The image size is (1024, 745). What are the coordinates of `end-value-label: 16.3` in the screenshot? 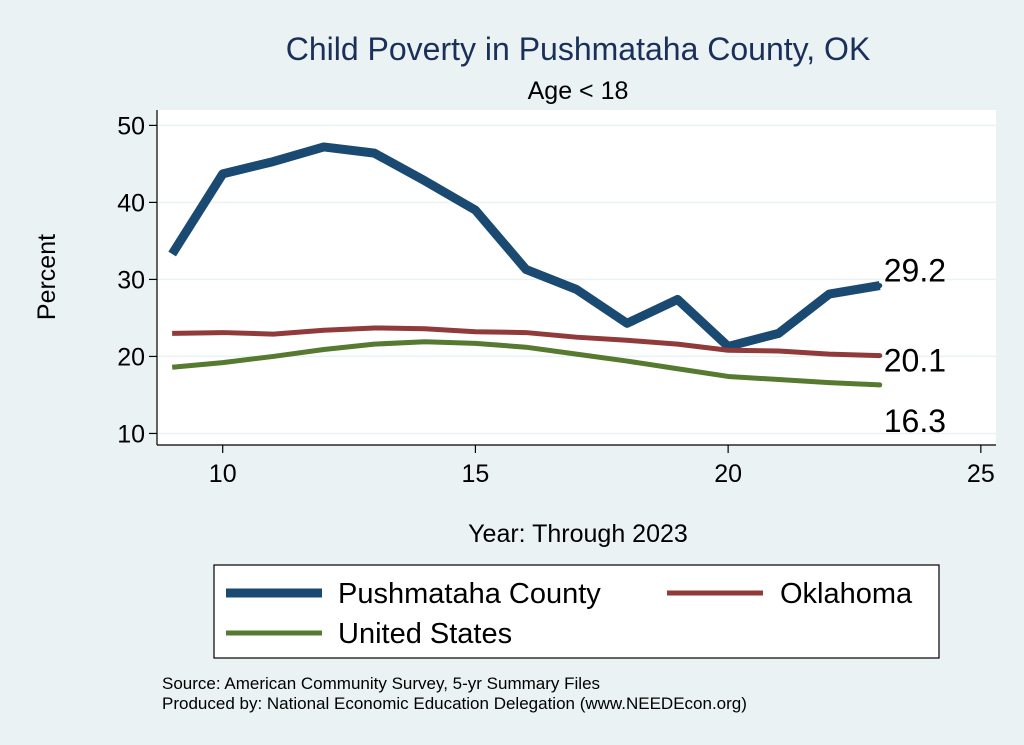 It's located at (915, 421).